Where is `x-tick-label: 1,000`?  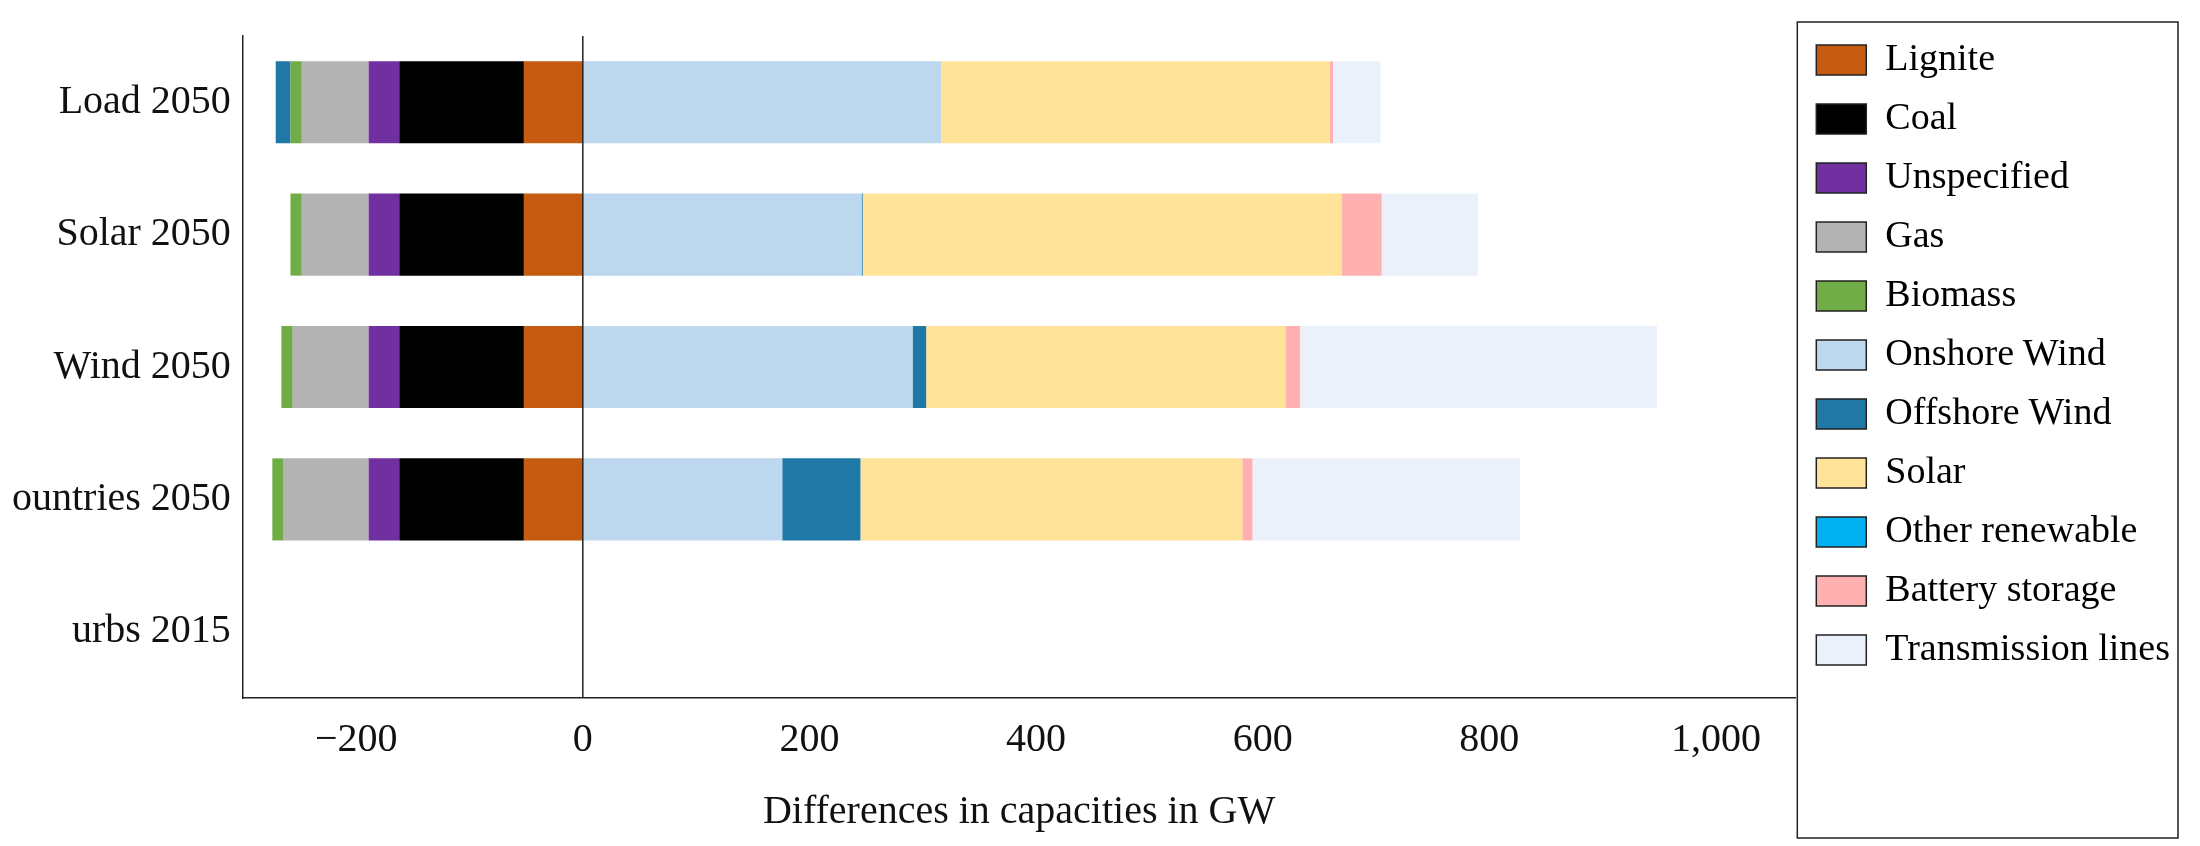
x-tick-label: 1,000 is located at coordinates (1715, 737).